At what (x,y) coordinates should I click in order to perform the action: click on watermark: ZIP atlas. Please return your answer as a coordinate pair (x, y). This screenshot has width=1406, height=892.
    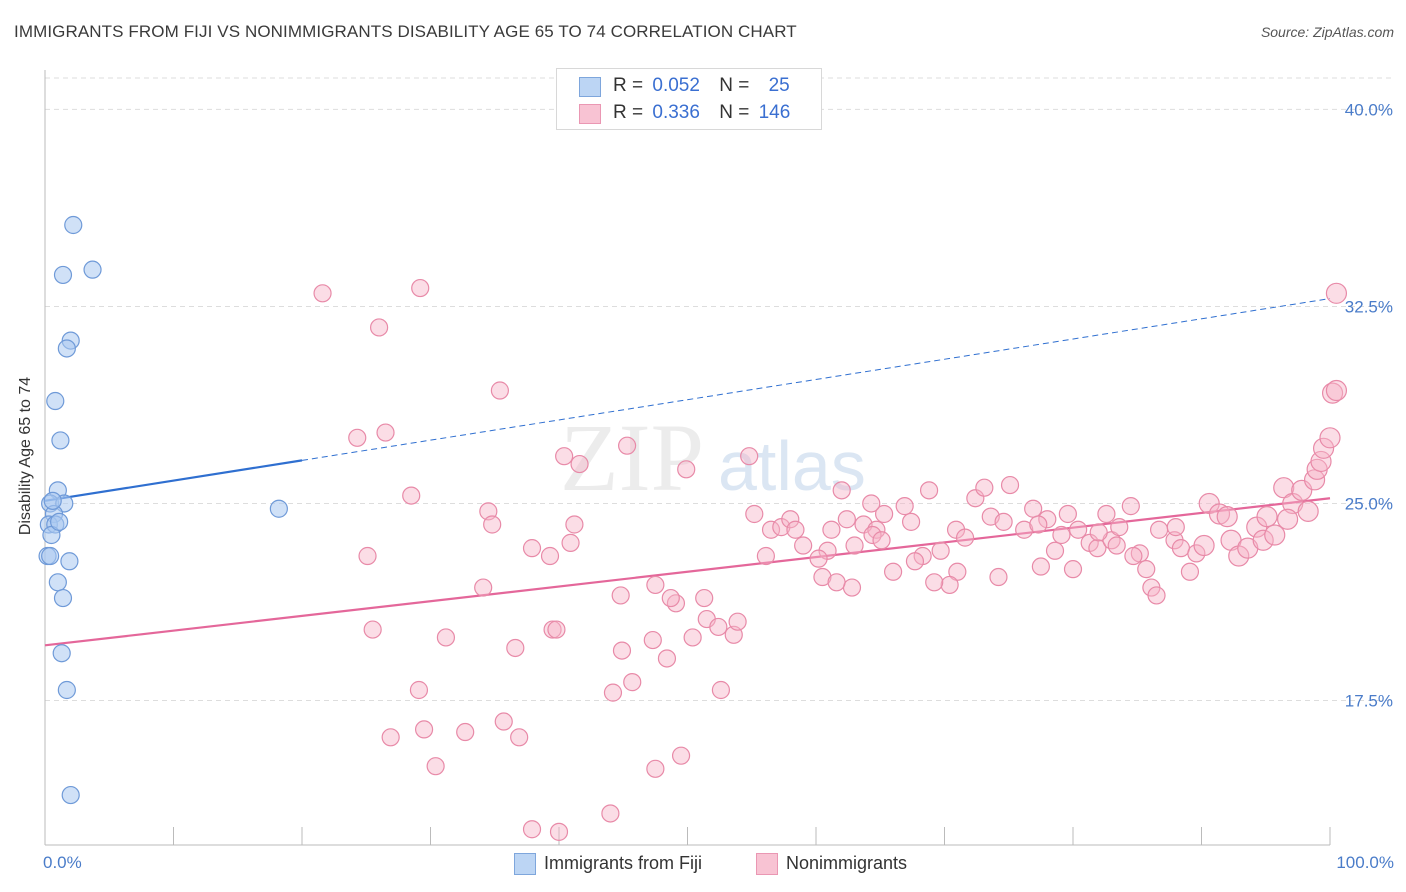
    Looking at the image, I should click on (713, 457).